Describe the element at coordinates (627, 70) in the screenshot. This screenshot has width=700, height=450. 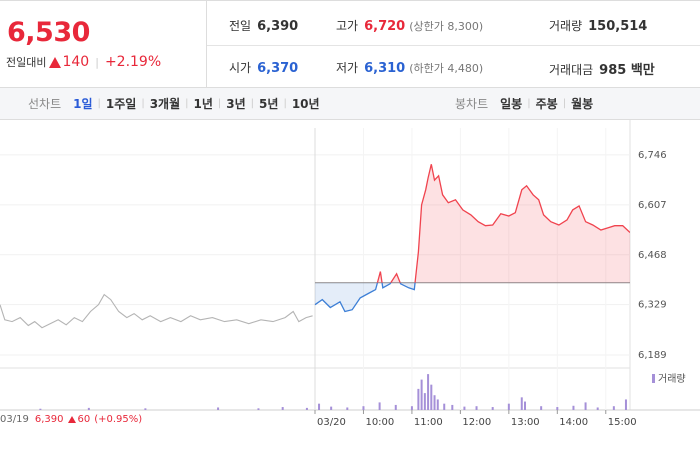
I see `stat-value: 985 백만` at that location.